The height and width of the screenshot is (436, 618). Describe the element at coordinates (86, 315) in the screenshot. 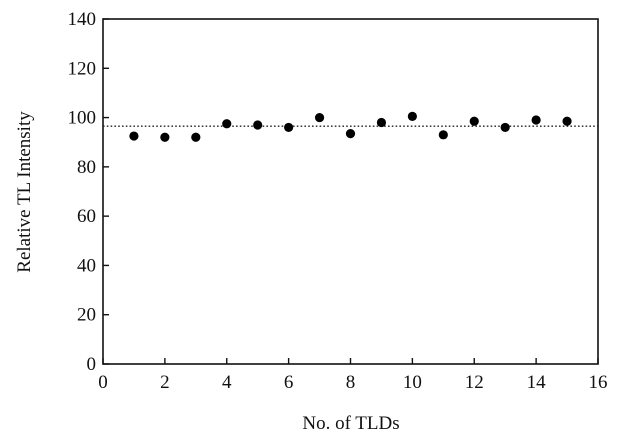

I see `y-tick-label: 20` at that location.